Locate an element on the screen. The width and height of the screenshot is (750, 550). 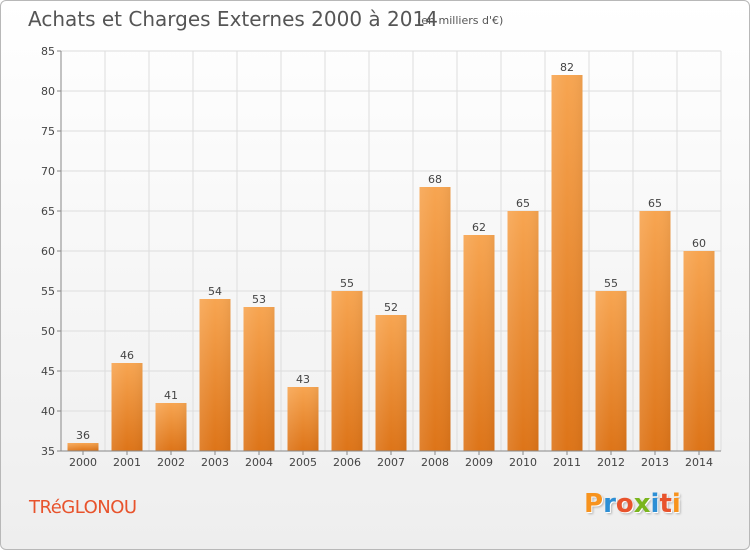
y-tick-label: 40 is located at coordinates (48, 411).